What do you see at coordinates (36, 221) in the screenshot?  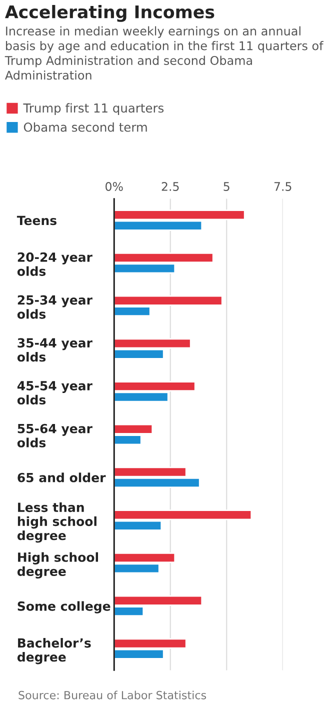 I see `y-tick-label: Teens` at bounding box center [36, 221].